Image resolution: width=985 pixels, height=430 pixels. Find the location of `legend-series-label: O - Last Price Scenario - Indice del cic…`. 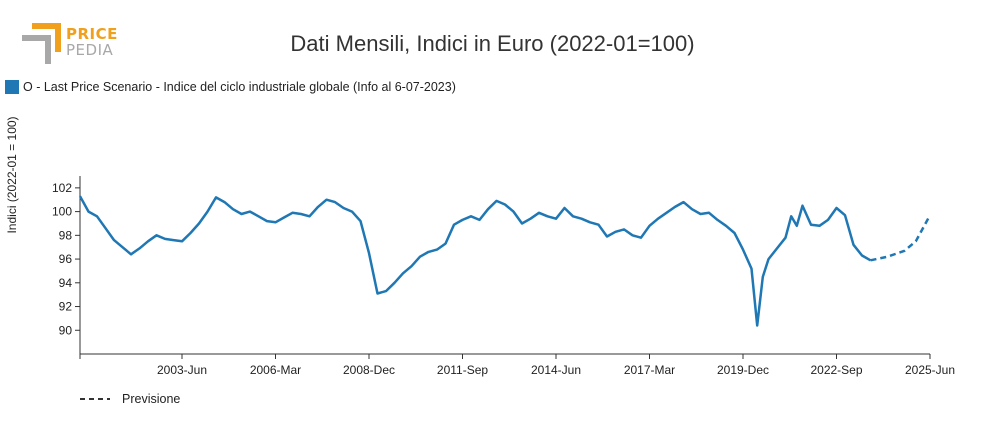

legend-series-label: O - Last Price Scenario - Indice del cic… is located at coordinates (239, 87).